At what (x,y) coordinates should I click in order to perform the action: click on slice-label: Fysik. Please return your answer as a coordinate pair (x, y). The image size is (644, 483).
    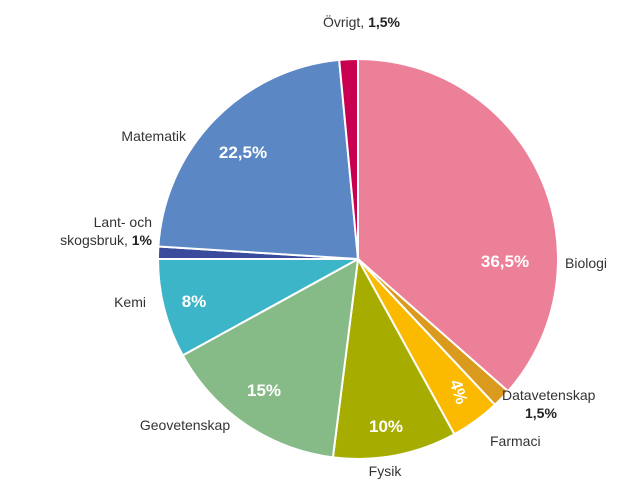
    Looking at the image, I should click on (385, 471).